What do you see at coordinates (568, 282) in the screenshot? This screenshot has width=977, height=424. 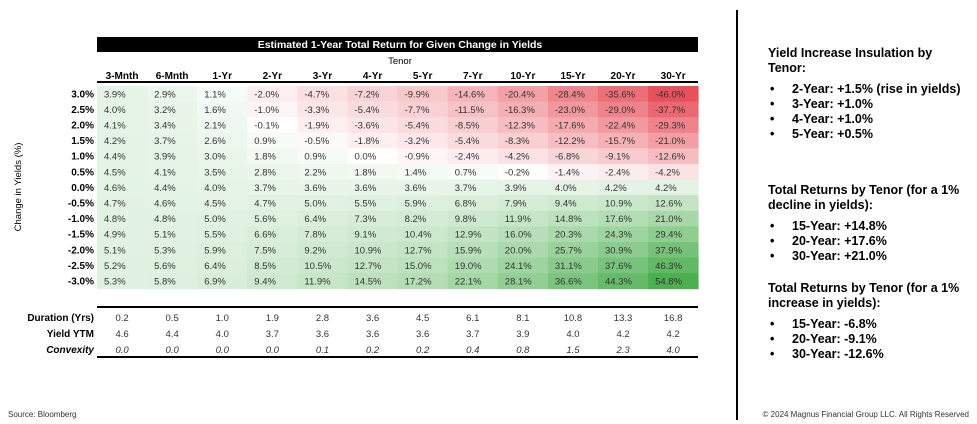 I see `cell-value: 36.6%` at bounding box center [568, 282].